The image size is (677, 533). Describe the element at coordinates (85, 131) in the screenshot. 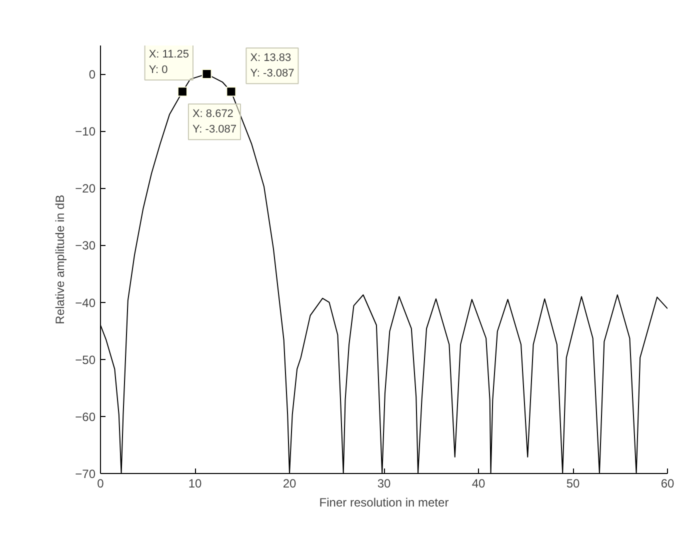

I see `y-tick-label: −10` at that location.